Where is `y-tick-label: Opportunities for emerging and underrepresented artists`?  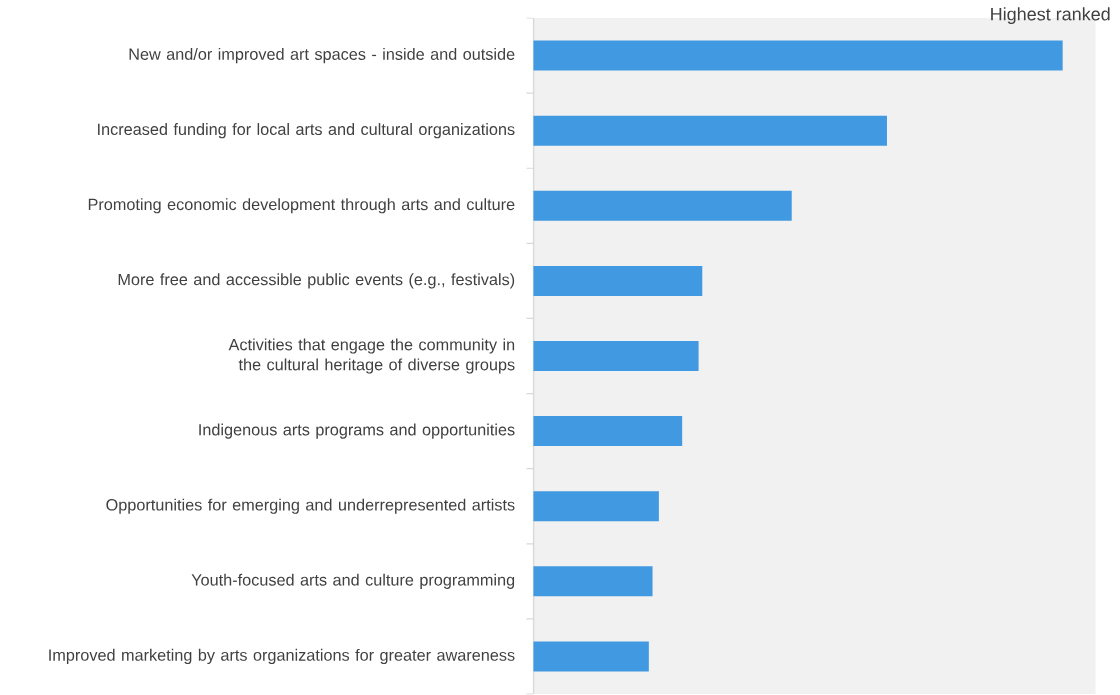 y-tick-label: Opportunities for emerging and underrepresented artists is located at coordinates (310, 506).